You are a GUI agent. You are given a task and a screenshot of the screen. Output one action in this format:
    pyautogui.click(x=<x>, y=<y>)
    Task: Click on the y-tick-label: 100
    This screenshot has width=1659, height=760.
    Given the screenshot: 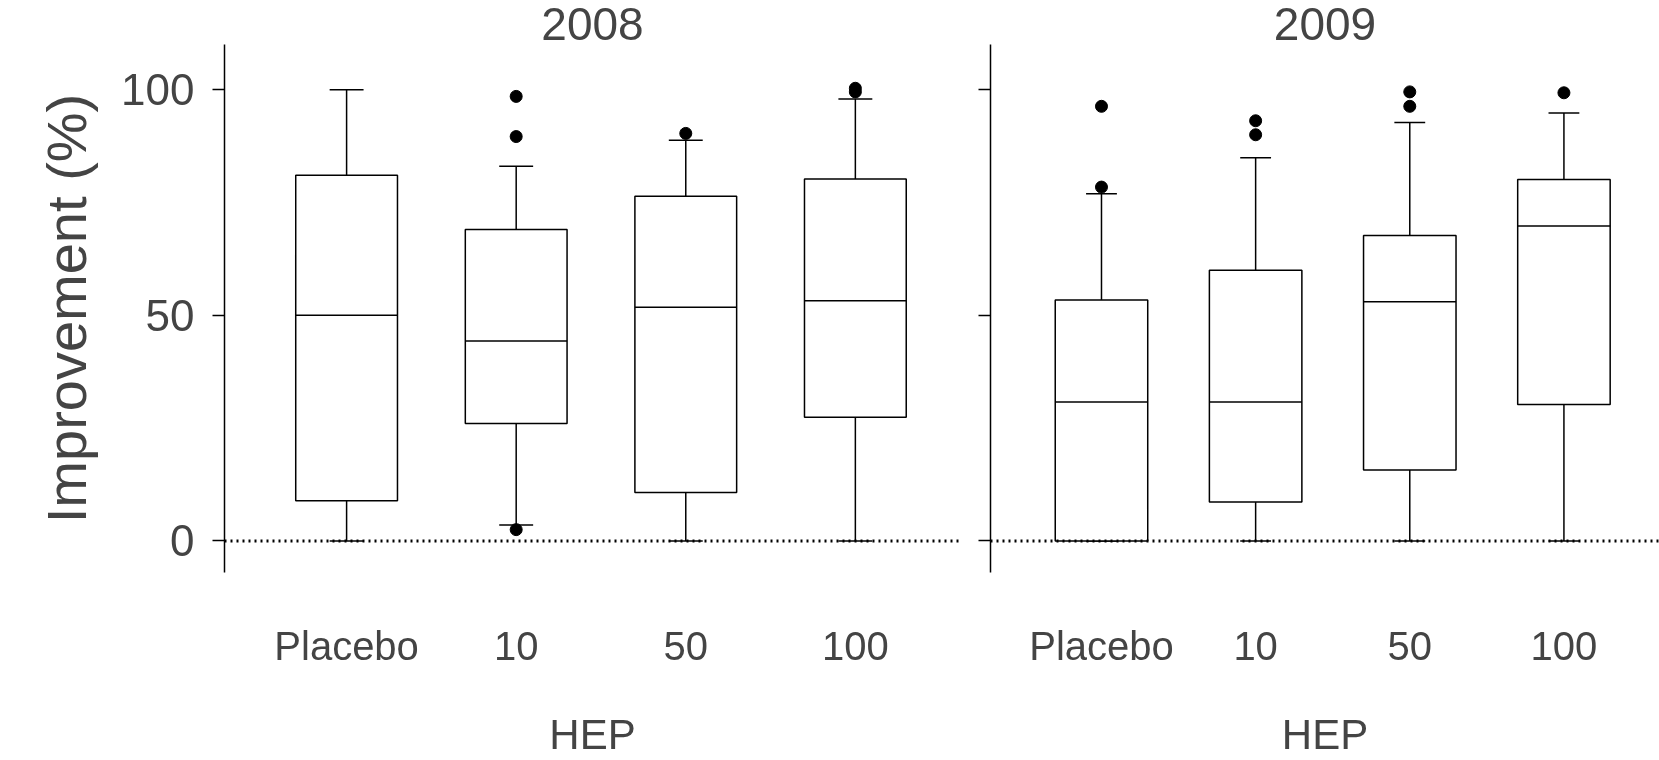 What is the action you would take?
    pyautogui.click(x=158, y=90)
    